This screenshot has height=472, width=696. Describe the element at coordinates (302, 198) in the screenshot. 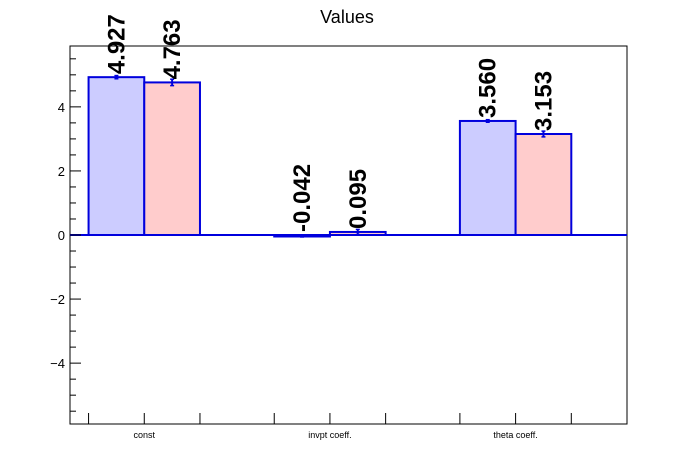

I see `data-label: -0.042` at that location.